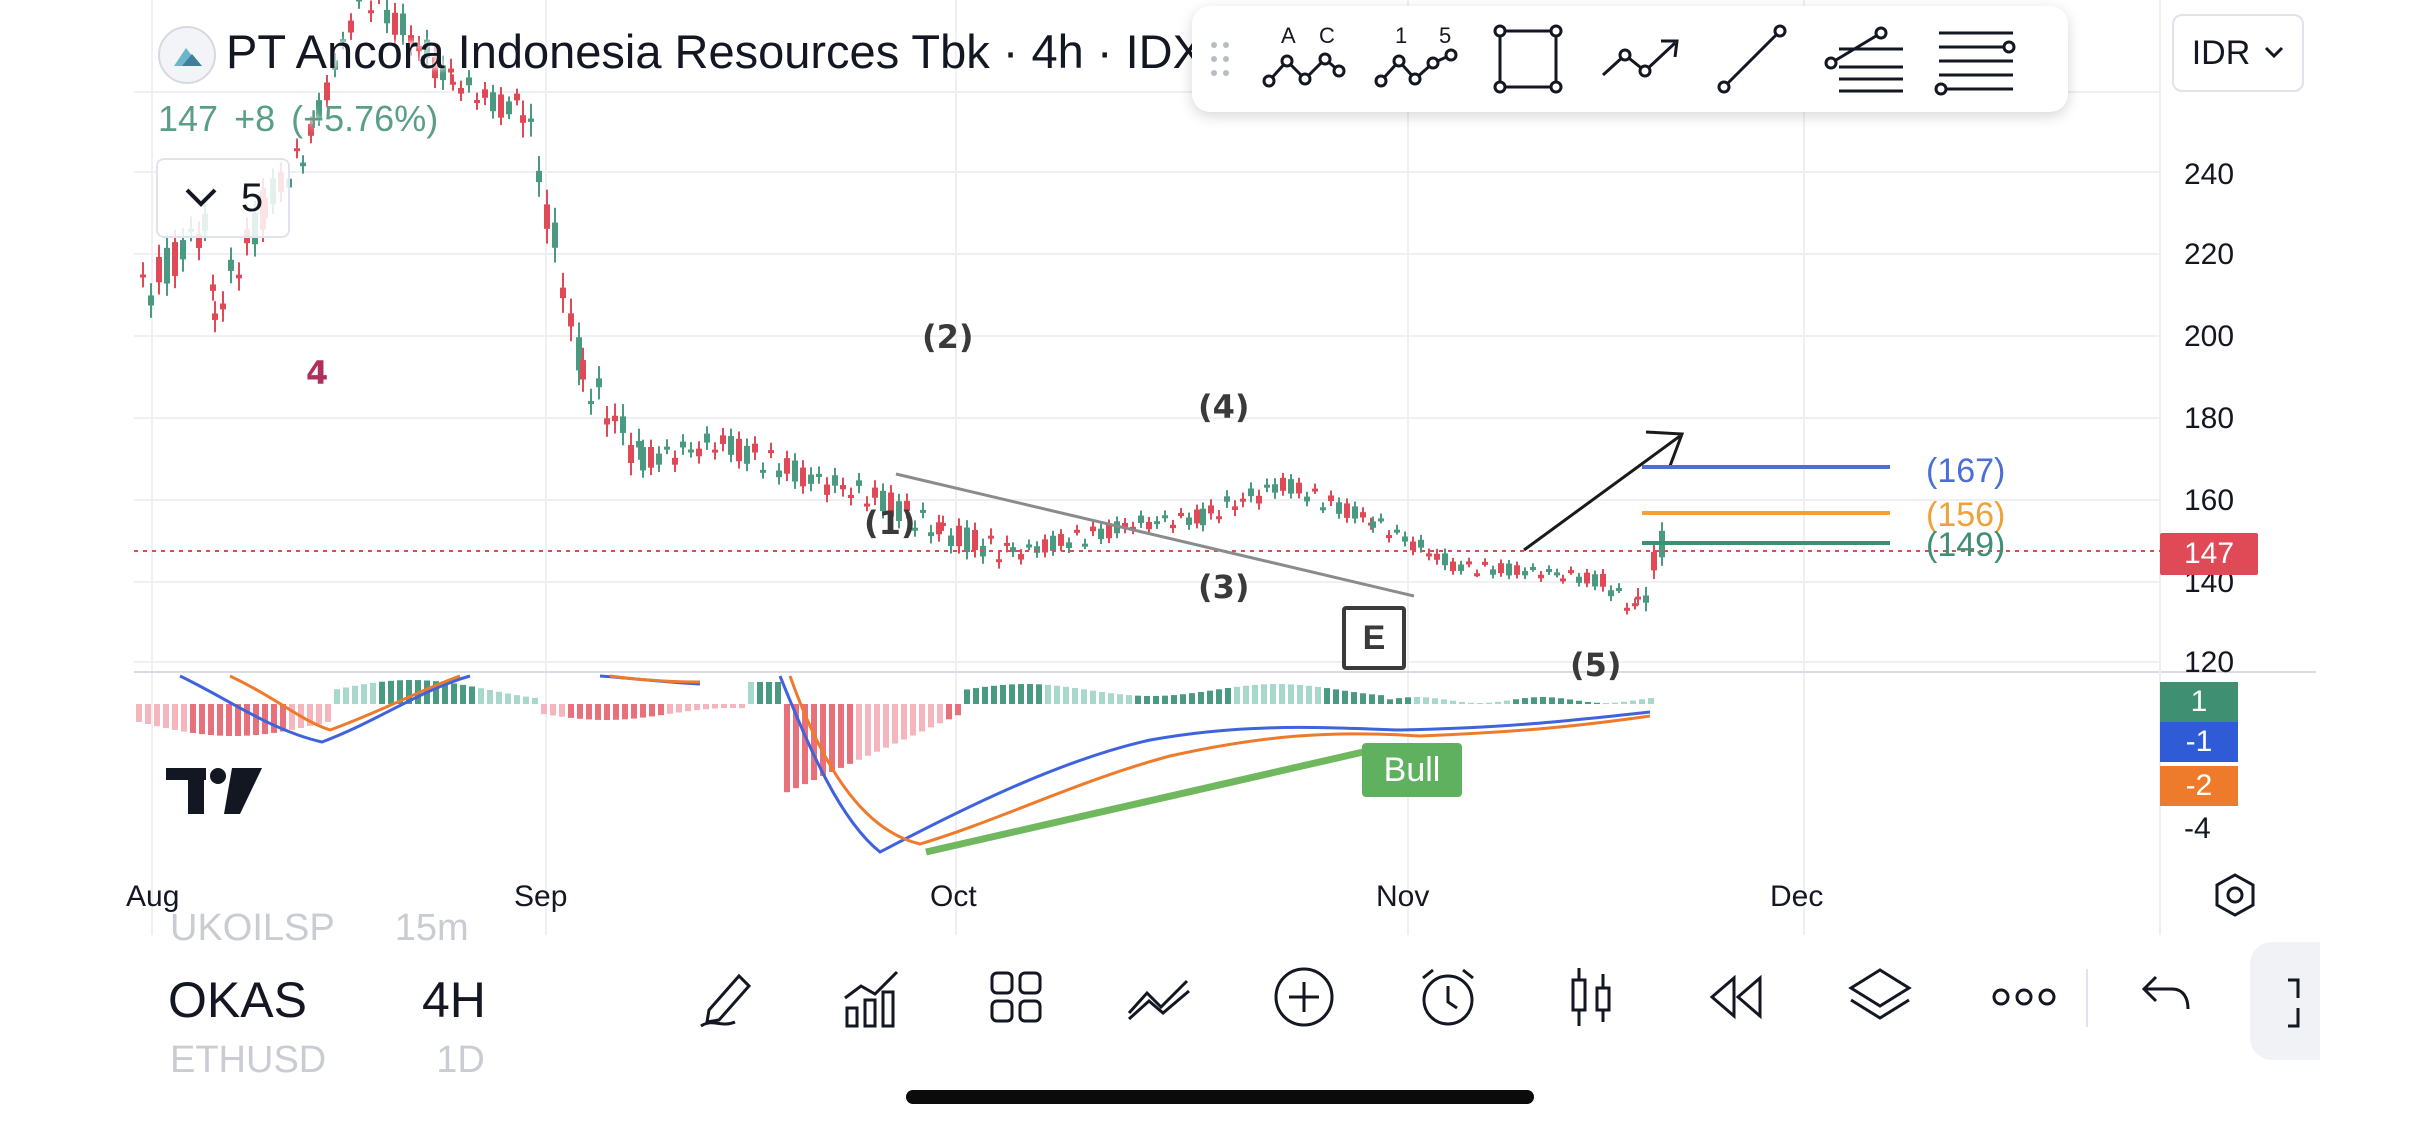  I want to click on drawing-button, so click(728, 997).